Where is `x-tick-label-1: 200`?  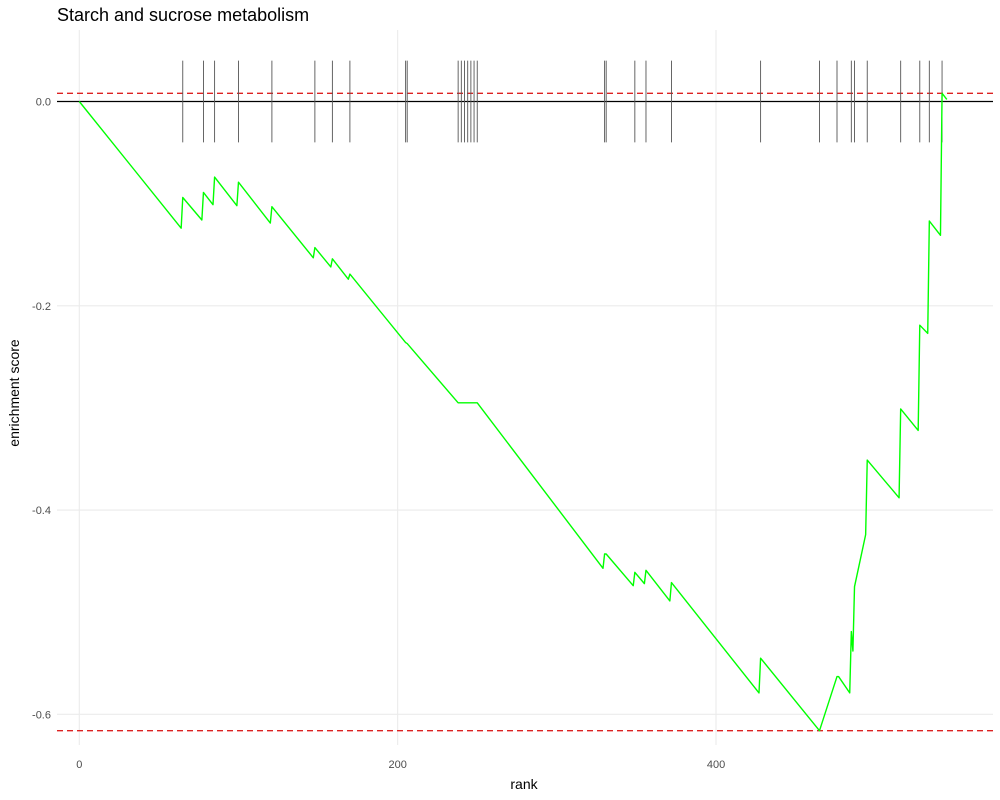 x-tick-label-1: 200 is located at coordinates (397, 765).